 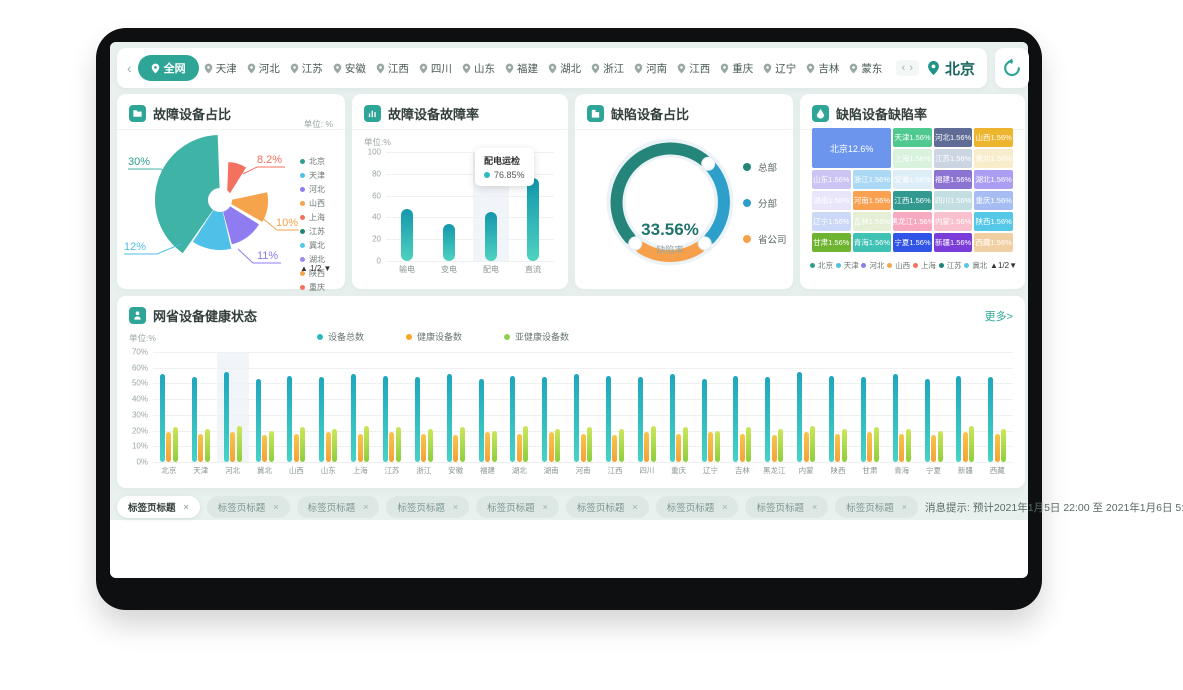 I want to click on legend-item: 总部, so click(x=765, y=167).